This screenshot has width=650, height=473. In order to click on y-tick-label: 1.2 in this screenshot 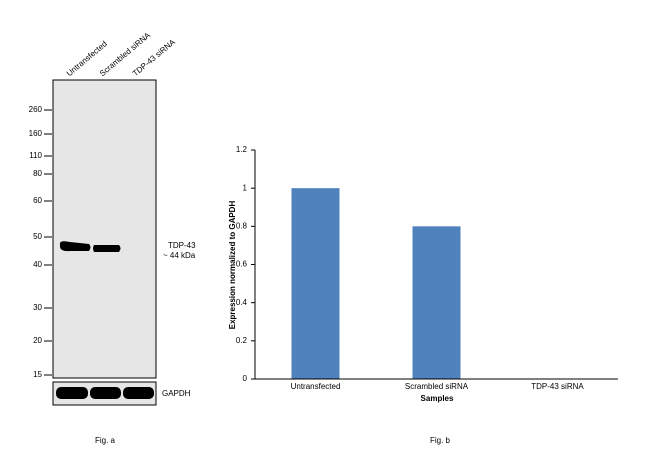, I will do `click(242, 149)`.